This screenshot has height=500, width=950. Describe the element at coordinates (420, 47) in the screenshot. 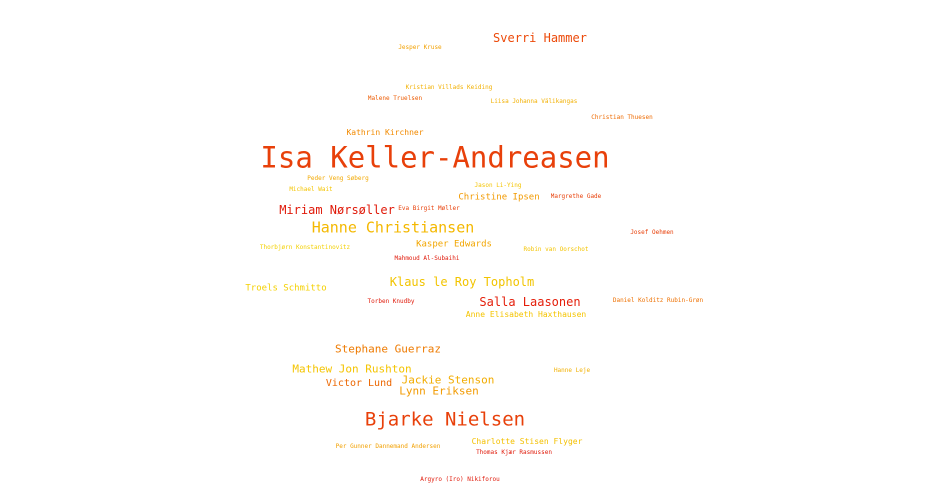

I see `word-cloud-term: Jesper Kruse` at that location.